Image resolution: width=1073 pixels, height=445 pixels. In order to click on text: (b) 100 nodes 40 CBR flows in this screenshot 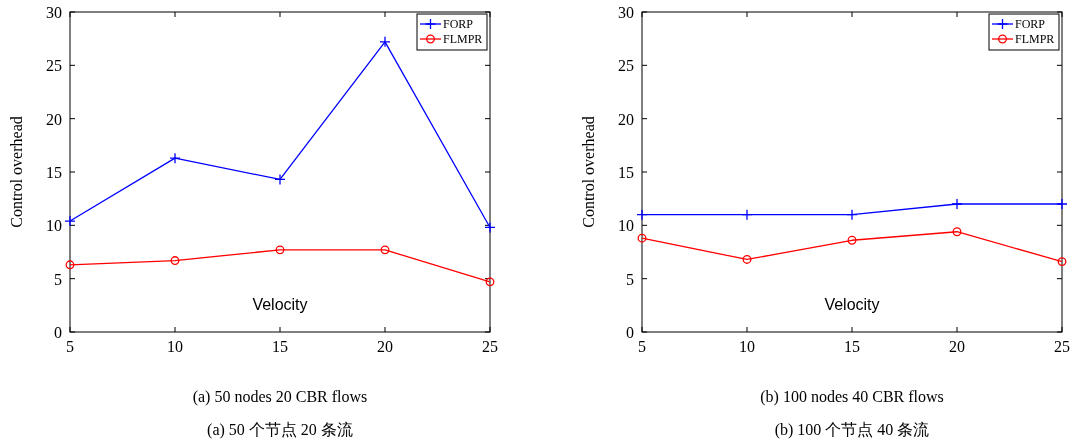, I will do `click(852, 397)`.